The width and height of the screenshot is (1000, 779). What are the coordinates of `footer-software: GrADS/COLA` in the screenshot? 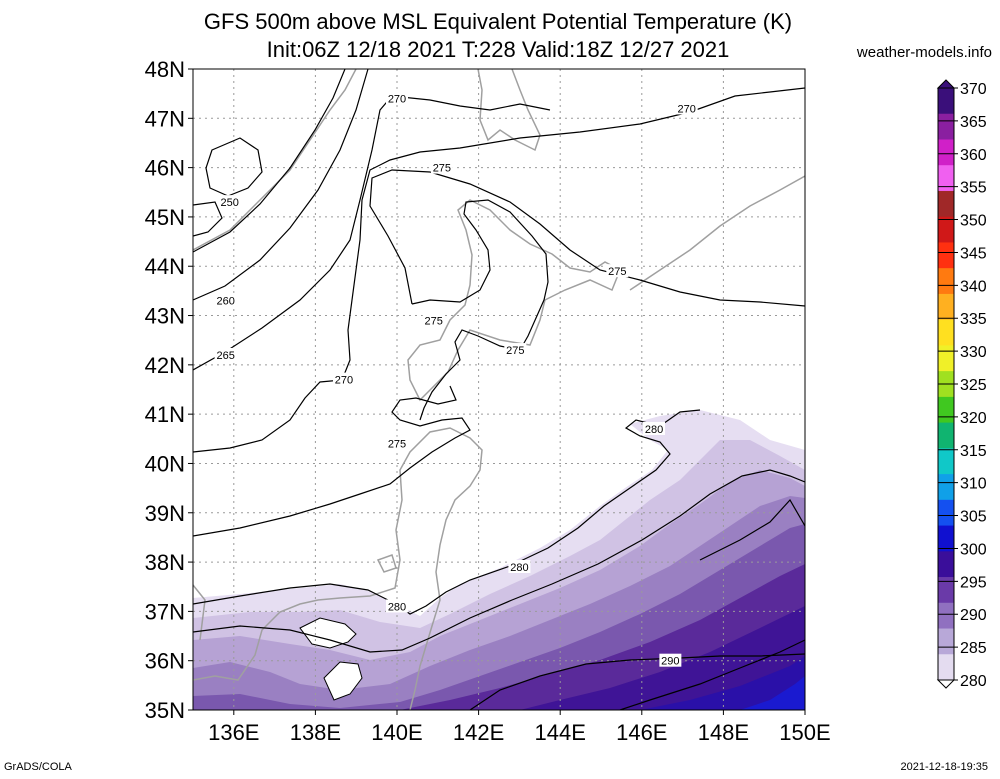 It's located at (38, 767).